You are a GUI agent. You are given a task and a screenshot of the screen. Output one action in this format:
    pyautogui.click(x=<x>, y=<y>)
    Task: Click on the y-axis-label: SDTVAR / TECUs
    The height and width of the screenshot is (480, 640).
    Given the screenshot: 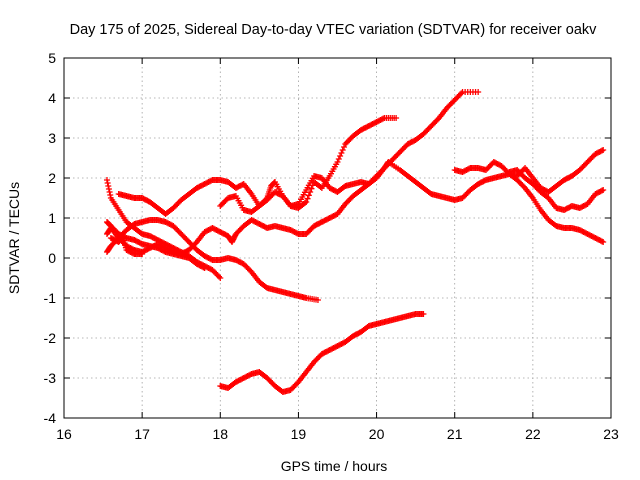 What is the action you would take?
    pyautogui.click(x=14, y=238)
    